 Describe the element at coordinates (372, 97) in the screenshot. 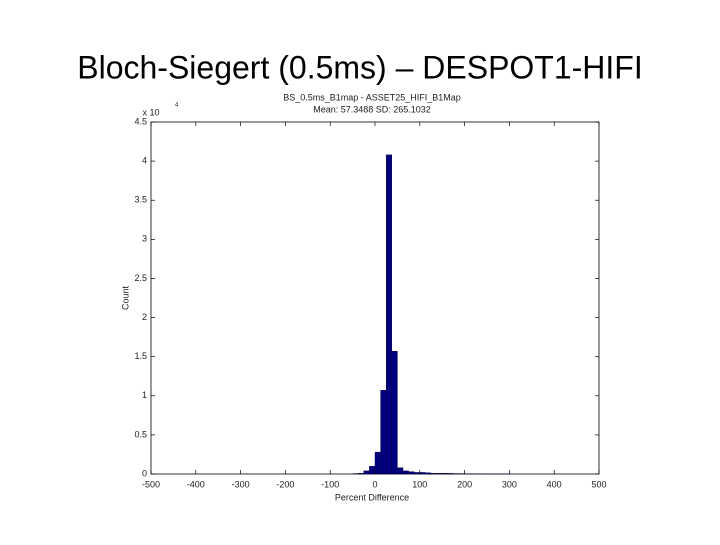

I see `chart-title: BS_0.5ms_B1map - ASSET25_HIFI_B1Map` at that location.